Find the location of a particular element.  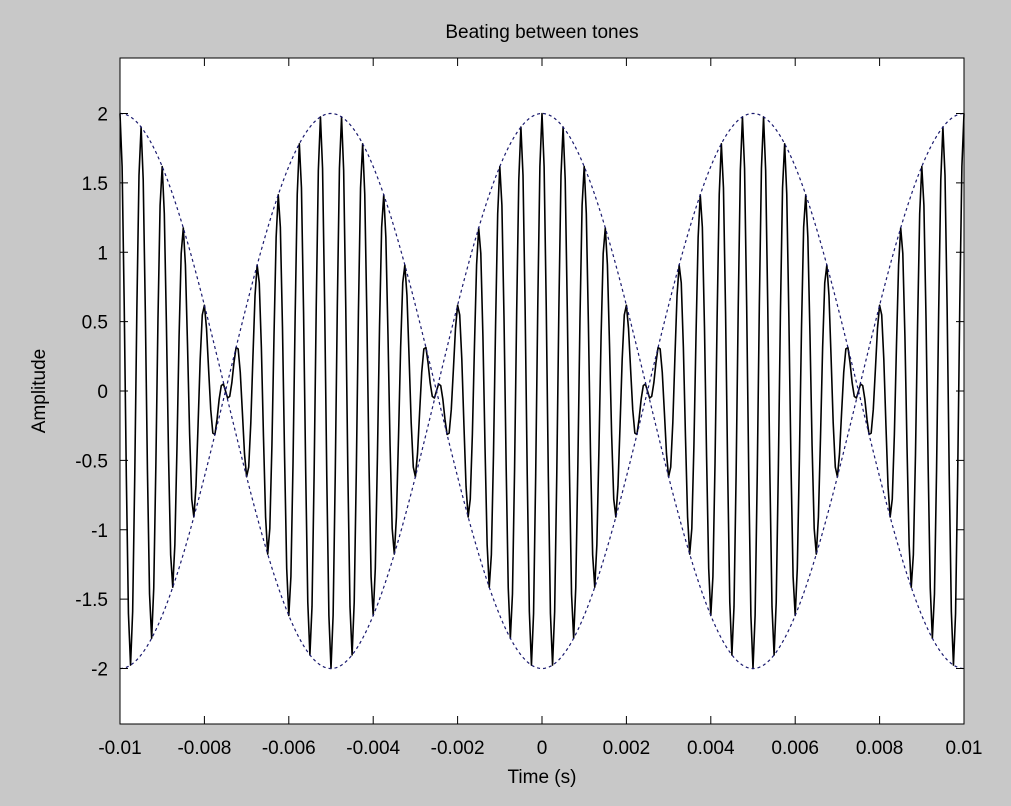

x-tick-label: 0.004 is located at coordinates (711, 748).